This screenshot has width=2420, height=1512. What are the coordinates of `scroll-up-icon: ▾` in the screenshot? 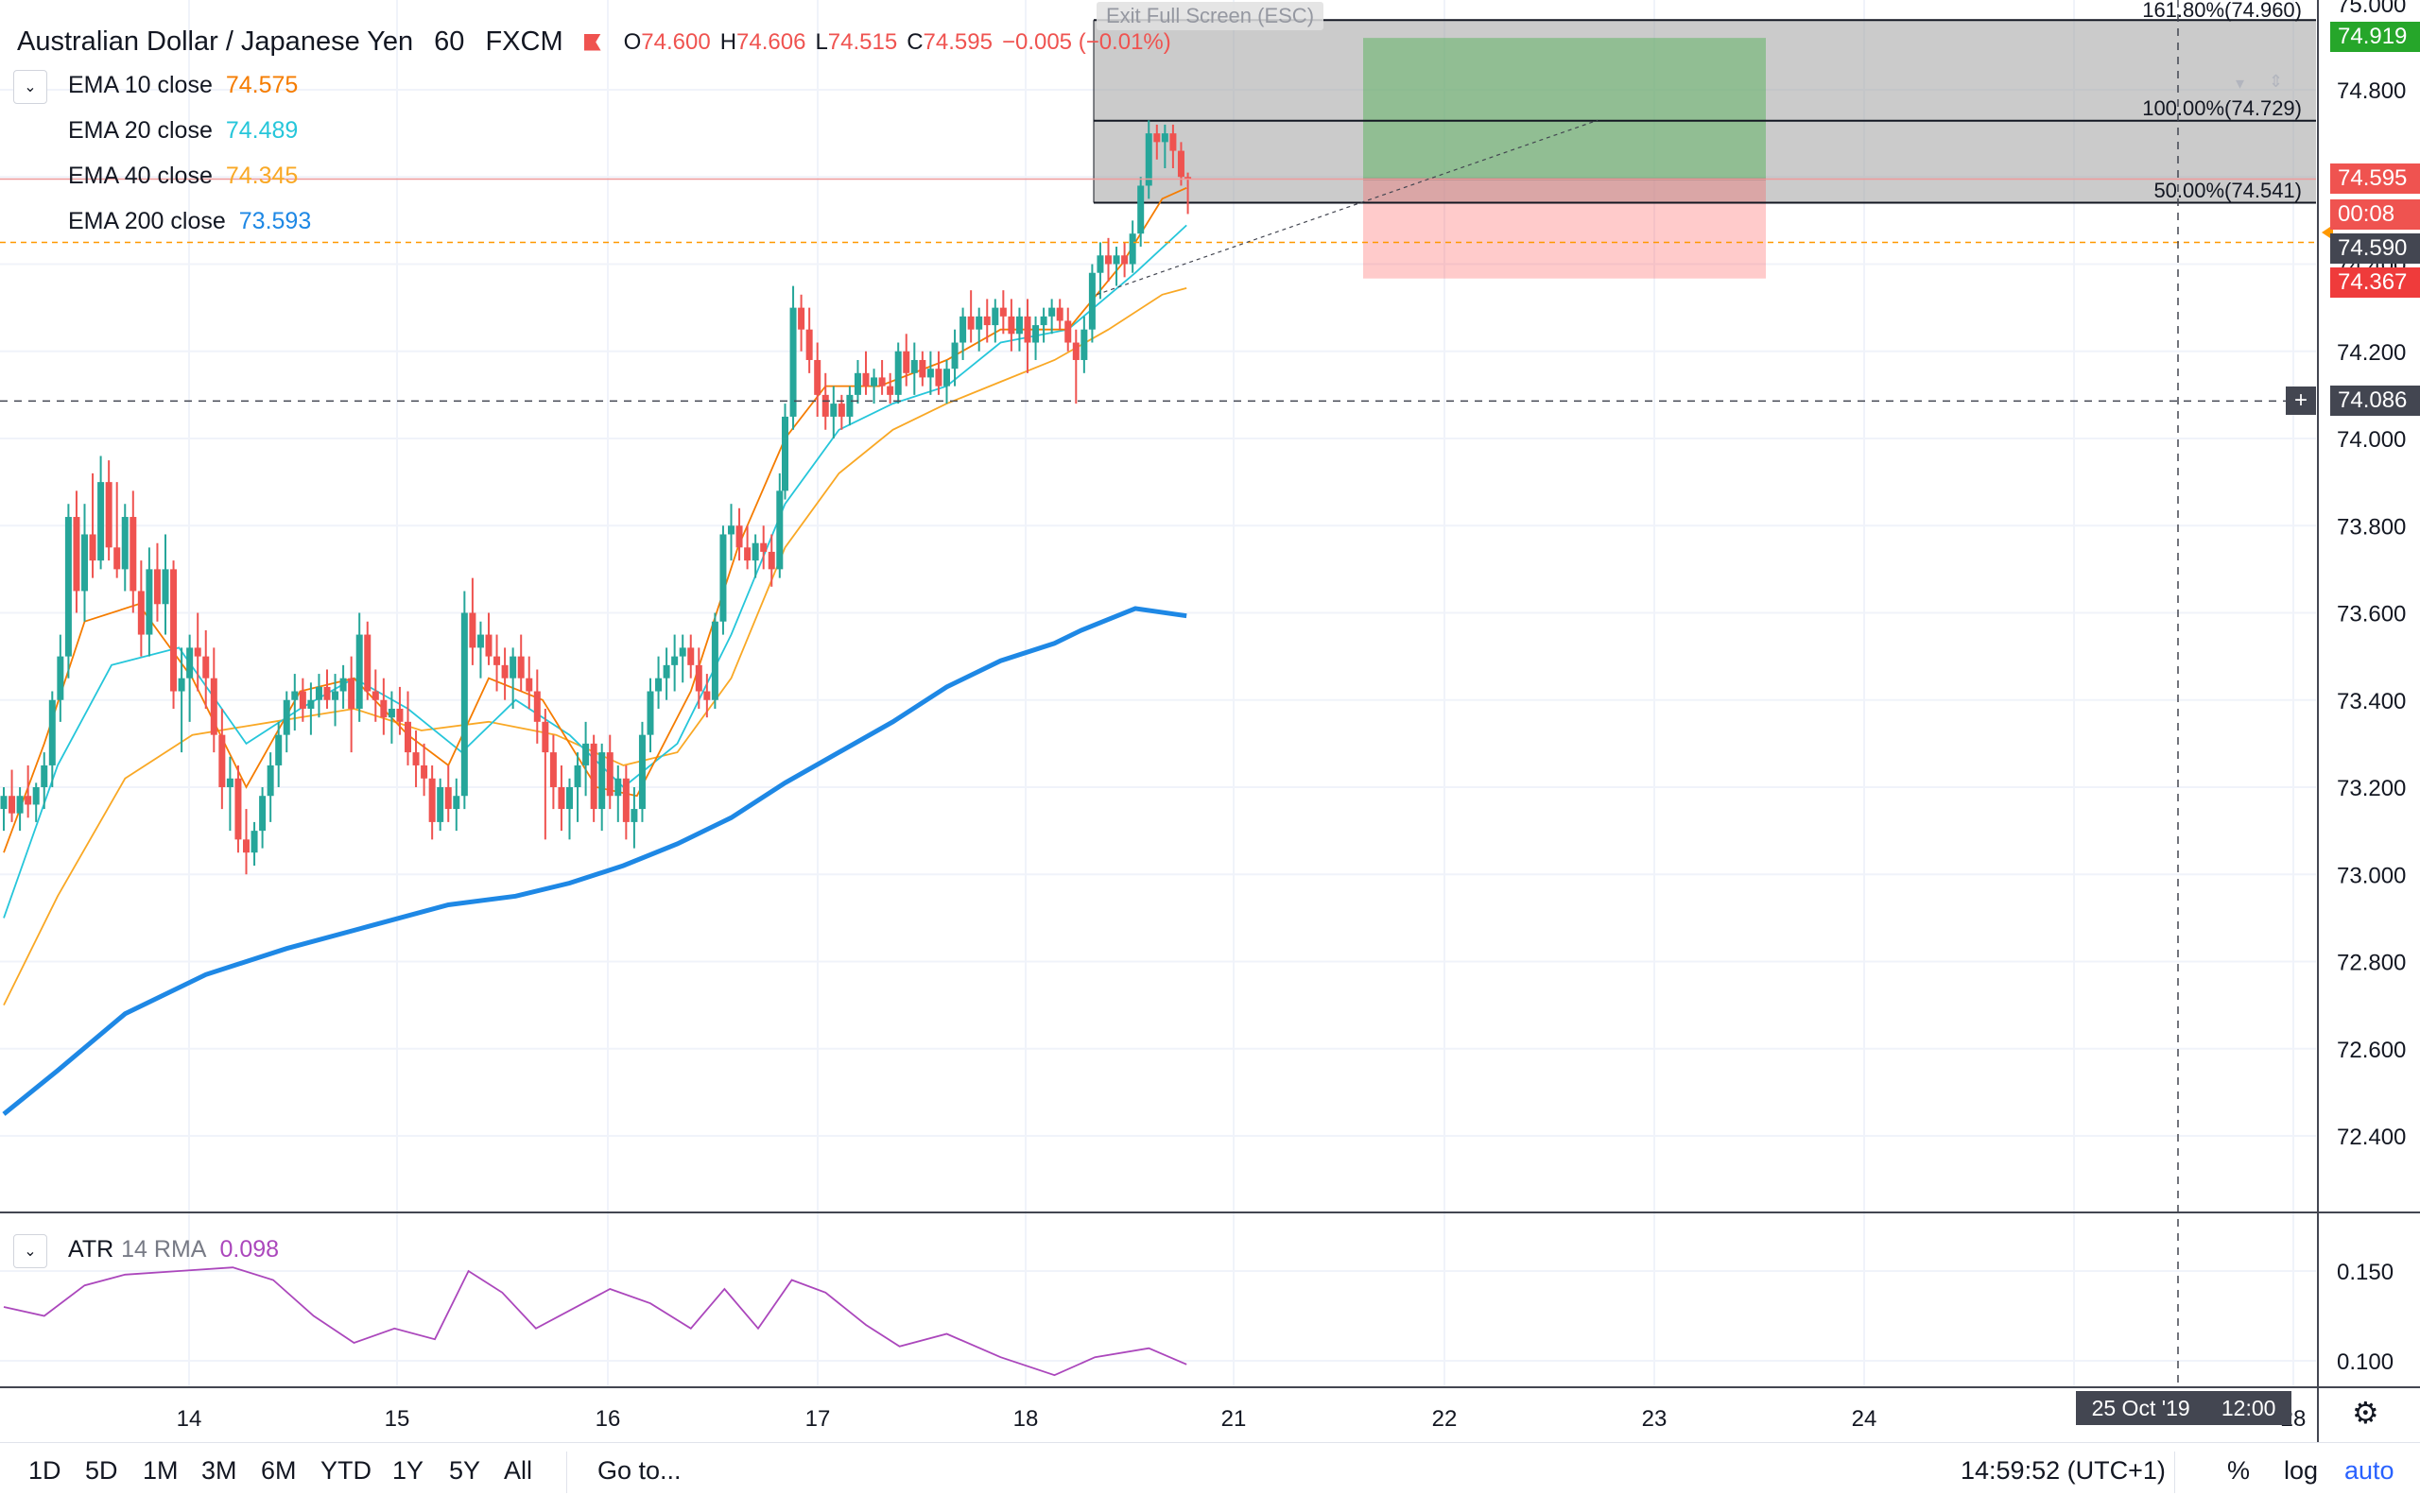 It's located at (2240, 83).